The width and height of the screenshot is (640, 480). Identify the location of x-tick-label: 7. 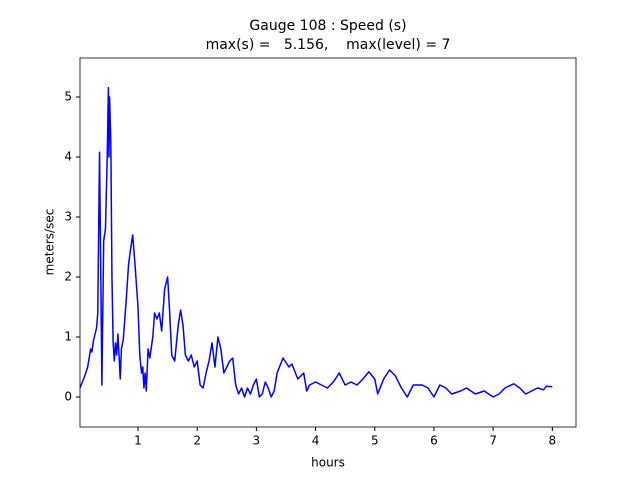
(493, 441).